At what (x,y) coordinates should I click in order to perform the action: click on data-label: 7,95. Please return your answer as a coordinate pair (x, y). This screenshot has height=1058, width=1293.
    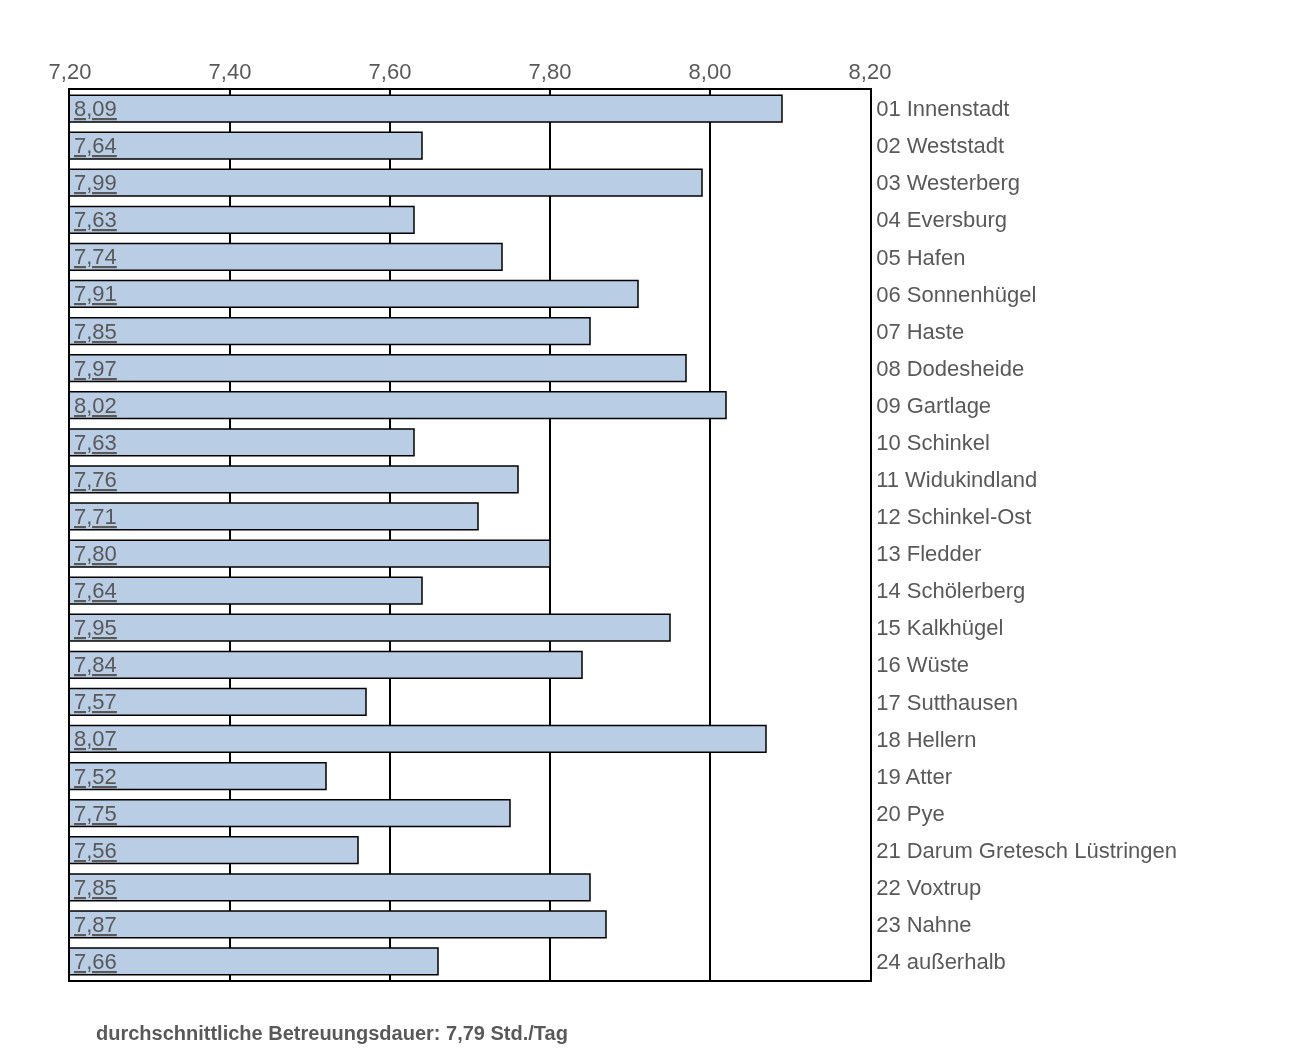
    Looking at the image, I should click on (95, 627).